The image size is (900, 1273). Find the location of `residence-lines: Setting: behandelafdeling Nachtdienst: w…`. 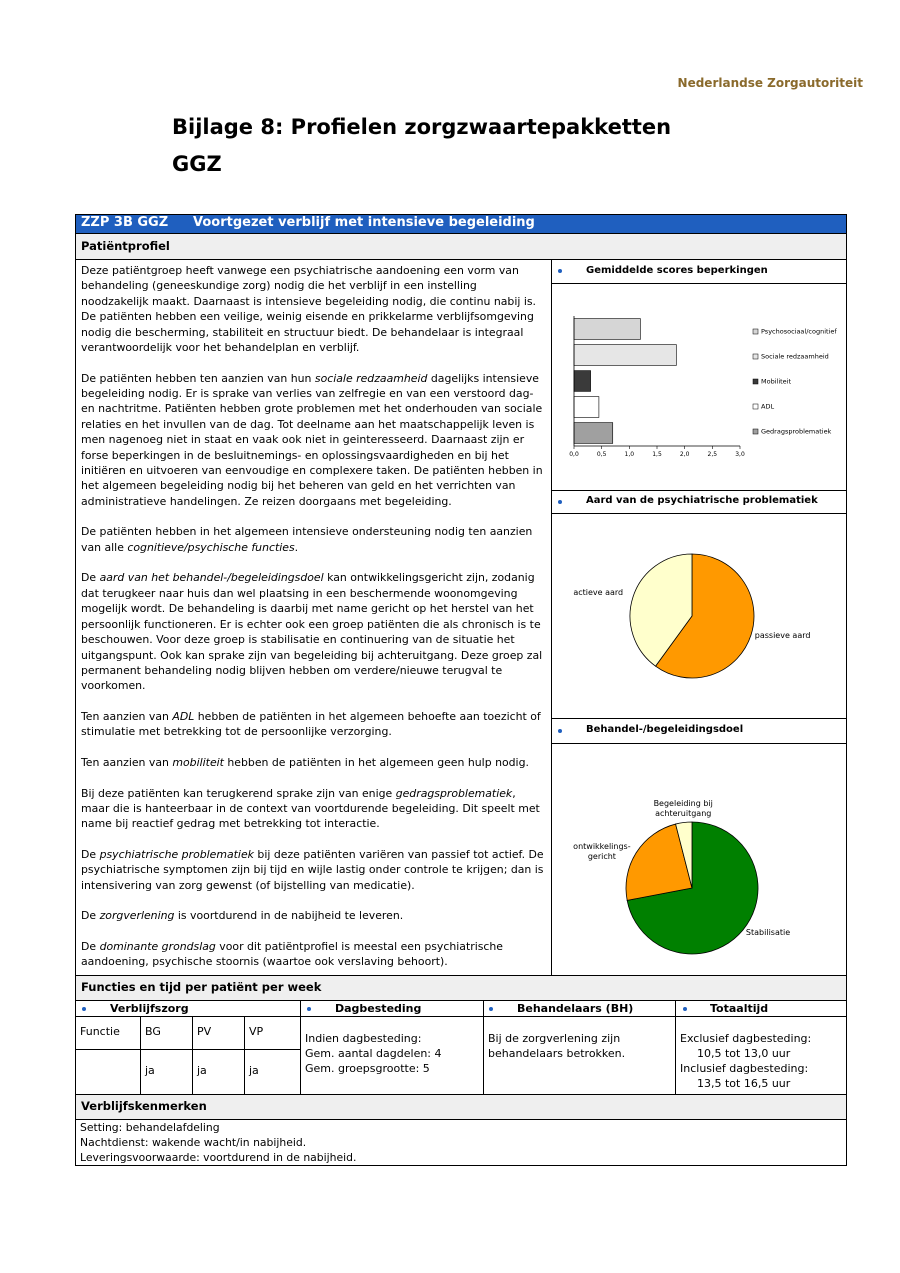

residence-lines: Setting: behandelafdeling Nachtdienst: w… is located at coordinates (218, 1142).